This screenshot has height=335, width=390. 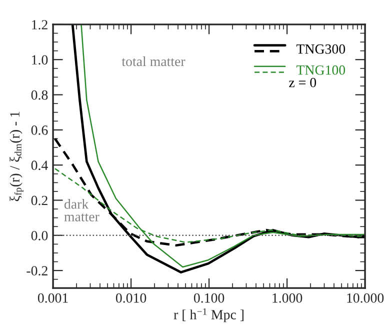 I want to click on legend-label: TNG100, so click(x=321, y=70).